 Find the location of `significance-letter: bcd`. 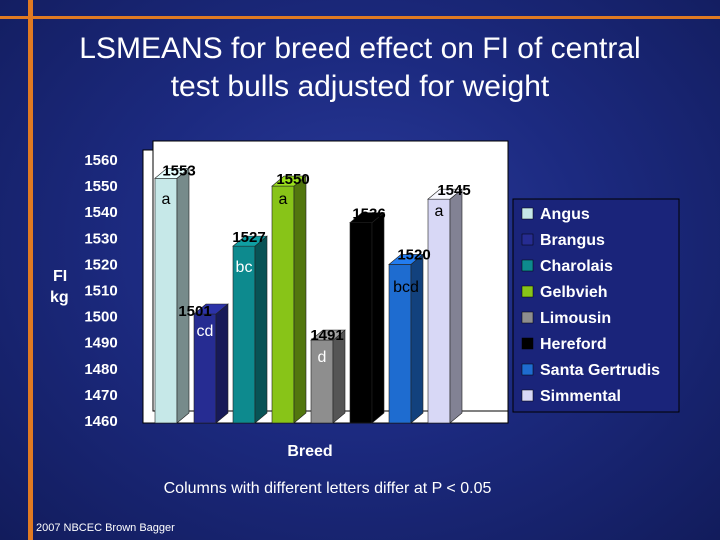

significance-letter: bcd is located at coordinates (406, 287).